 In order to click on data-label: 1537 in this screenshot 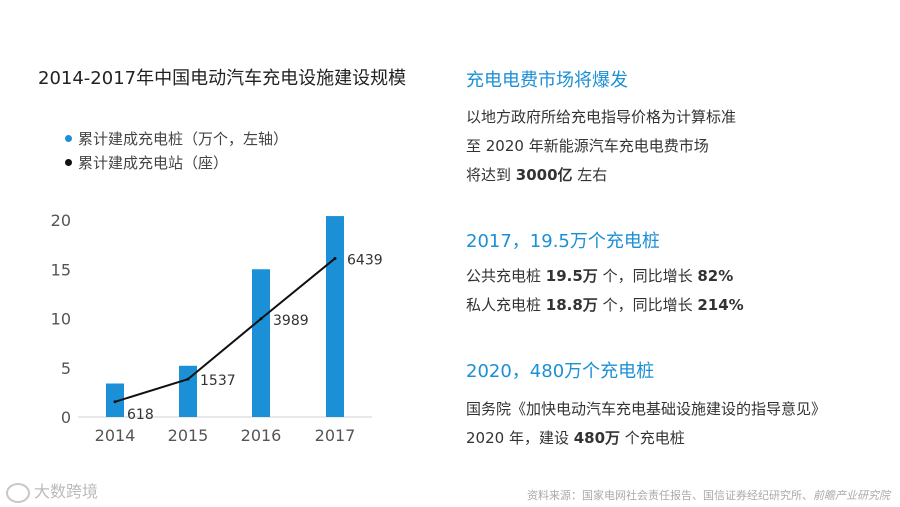, I will do `click(218, 381)`.